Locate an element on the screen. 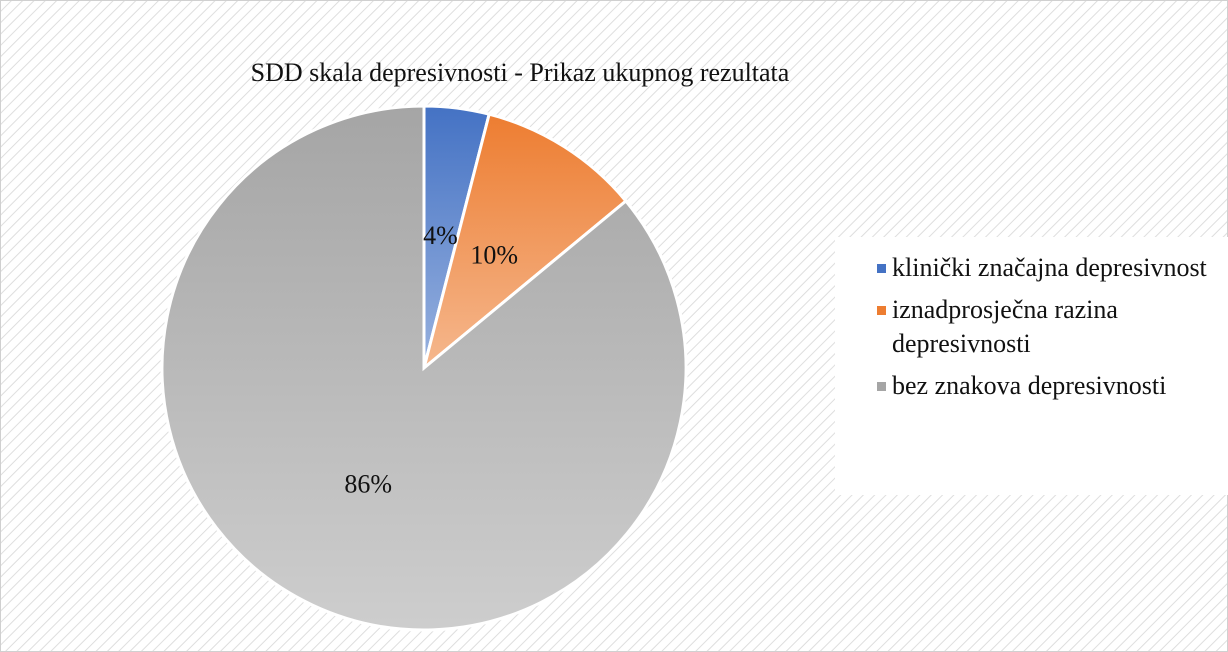  legend-label: bez znakova depresivnosti is located at coordinates (1029, 385).